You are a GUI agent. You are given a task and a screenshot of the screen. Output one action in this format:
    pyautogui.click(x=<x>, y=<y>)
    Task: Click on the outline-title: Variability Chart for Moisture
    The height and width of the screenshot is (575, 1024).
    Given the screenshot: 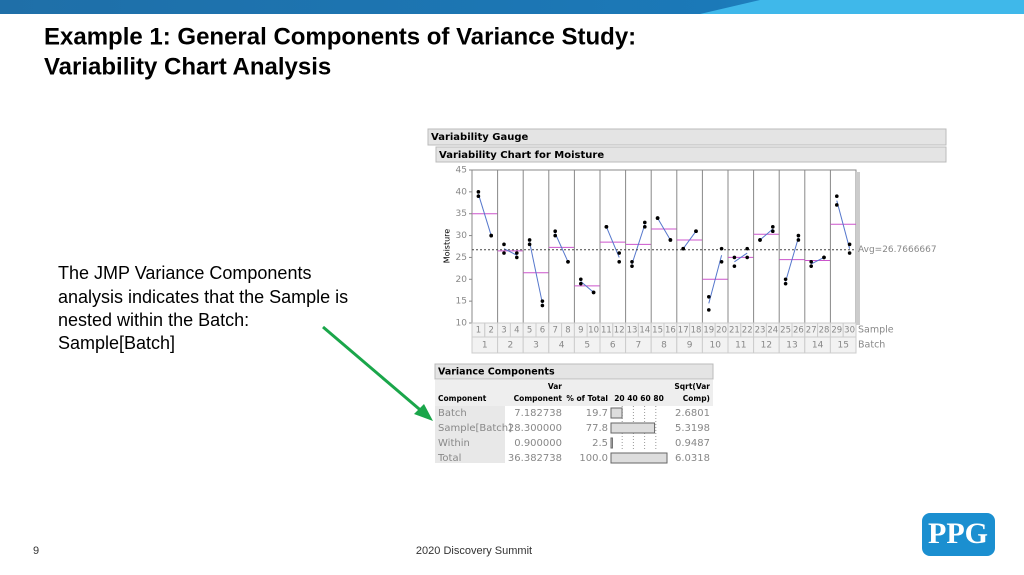 What is the action you would take?
    pyautogui.click(x=521, y=155)
    